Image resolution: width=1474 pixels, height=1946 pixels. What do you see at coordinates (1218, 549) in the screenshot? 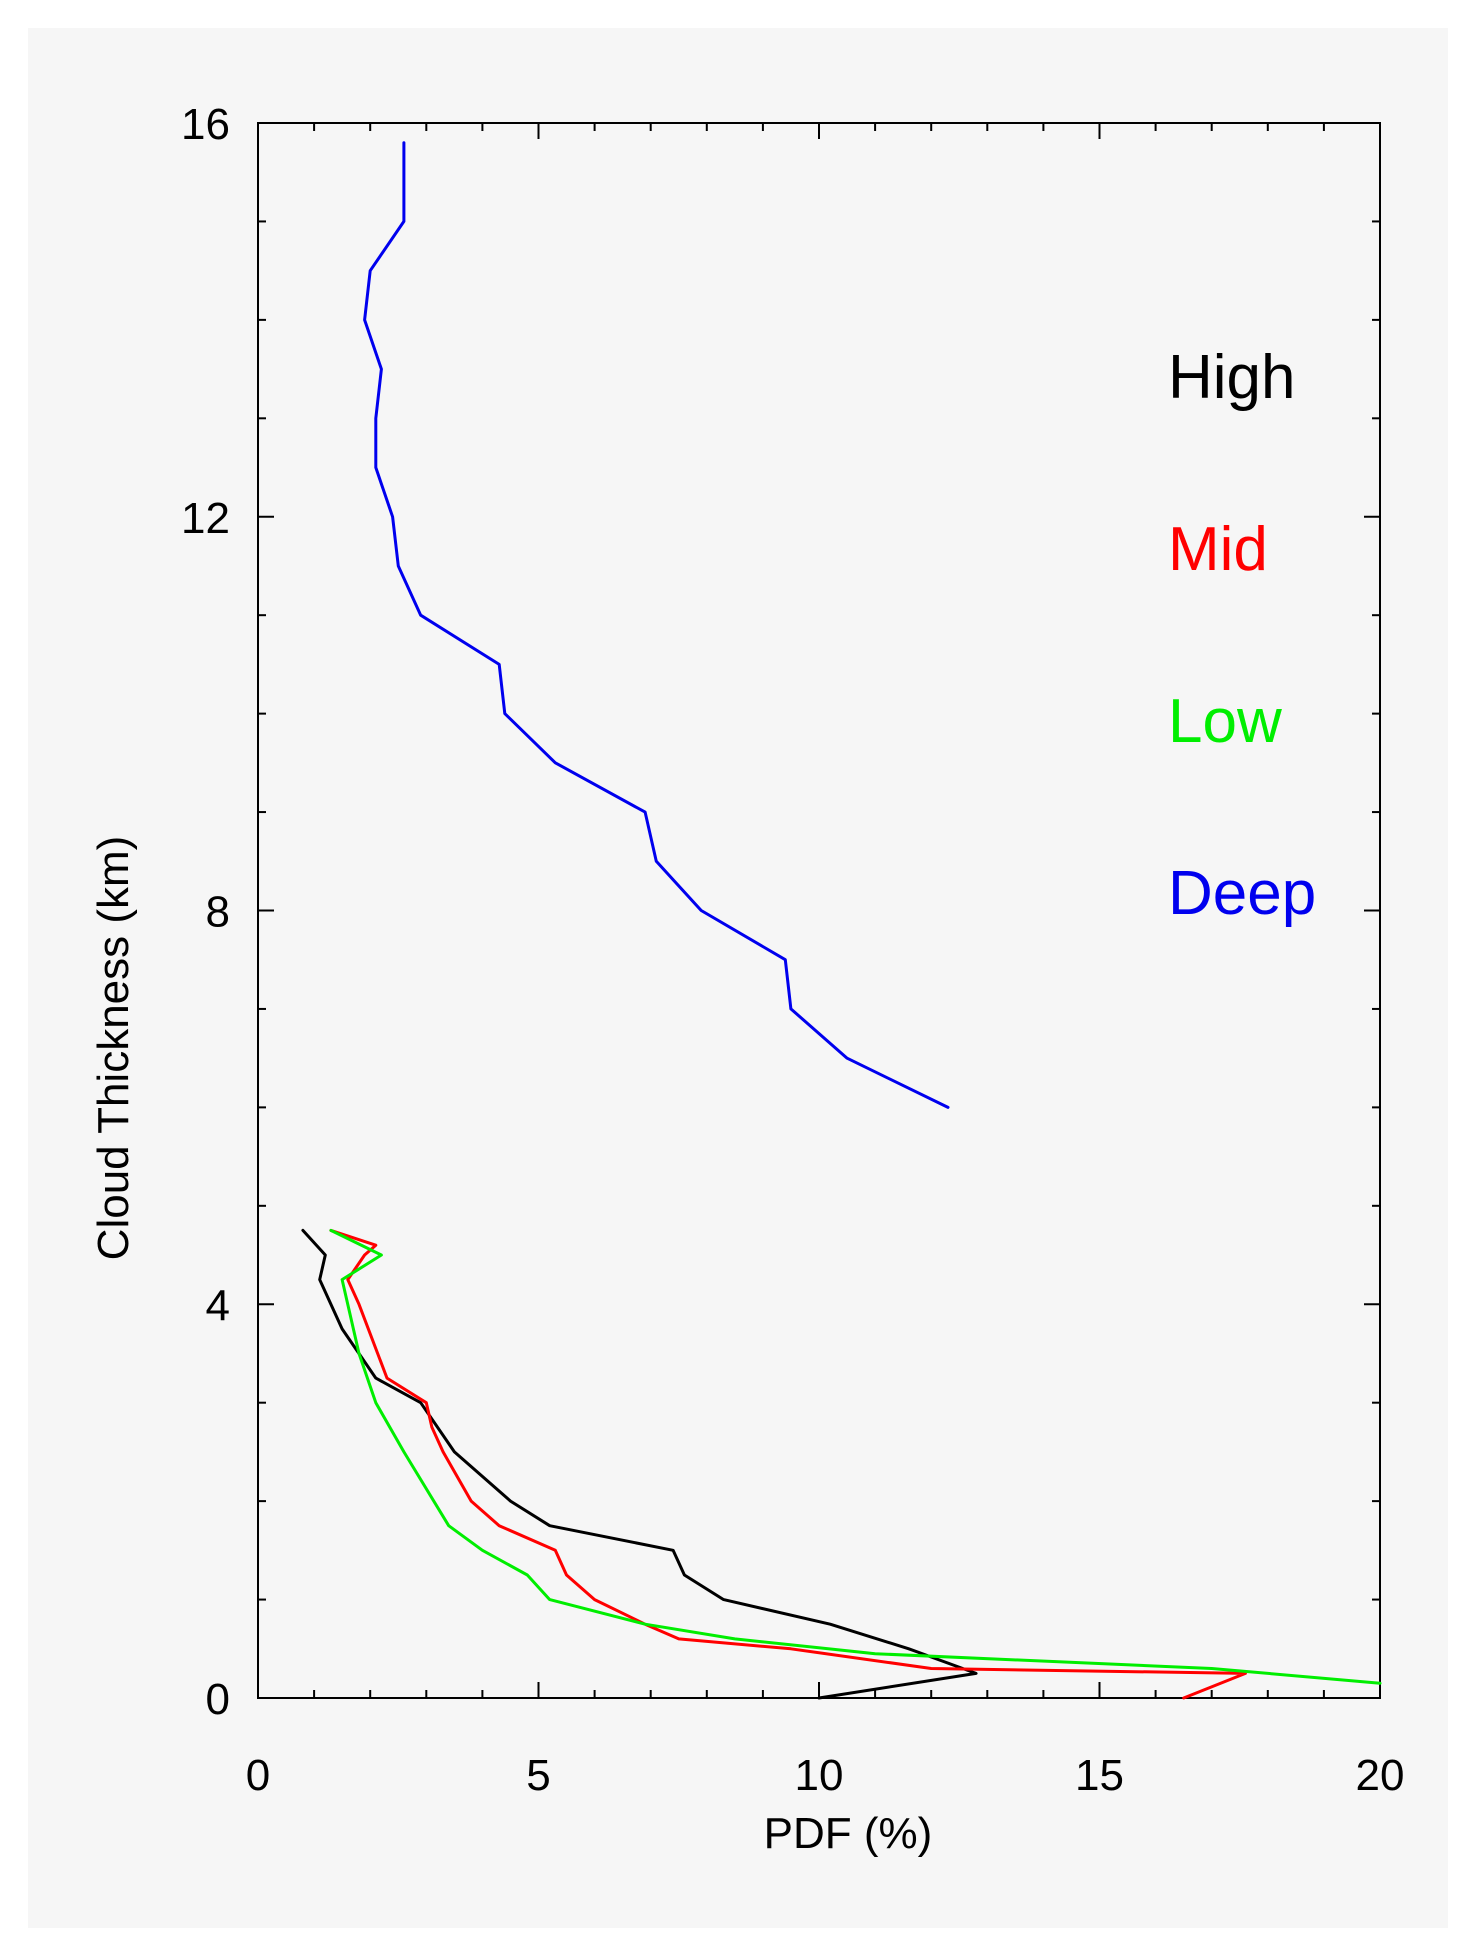
I see `legend-label-mid: Mid` at bounding box center [1218, 549].